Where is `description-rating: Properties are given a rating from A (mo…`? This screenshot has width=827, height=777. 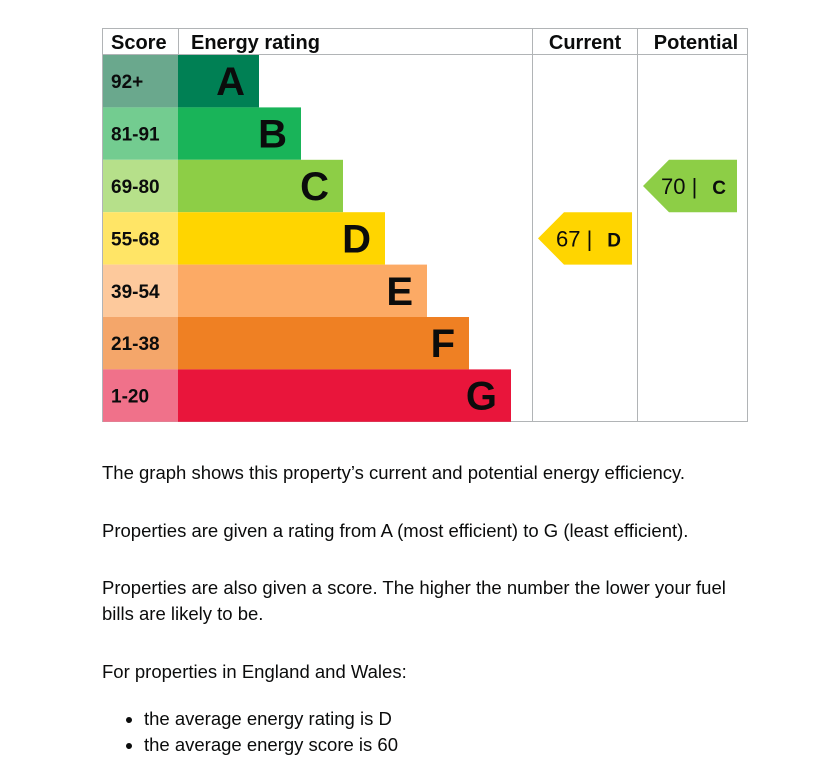
description-rating: Properties are given a rating from A (mo… is located at coordinates (395, 530).